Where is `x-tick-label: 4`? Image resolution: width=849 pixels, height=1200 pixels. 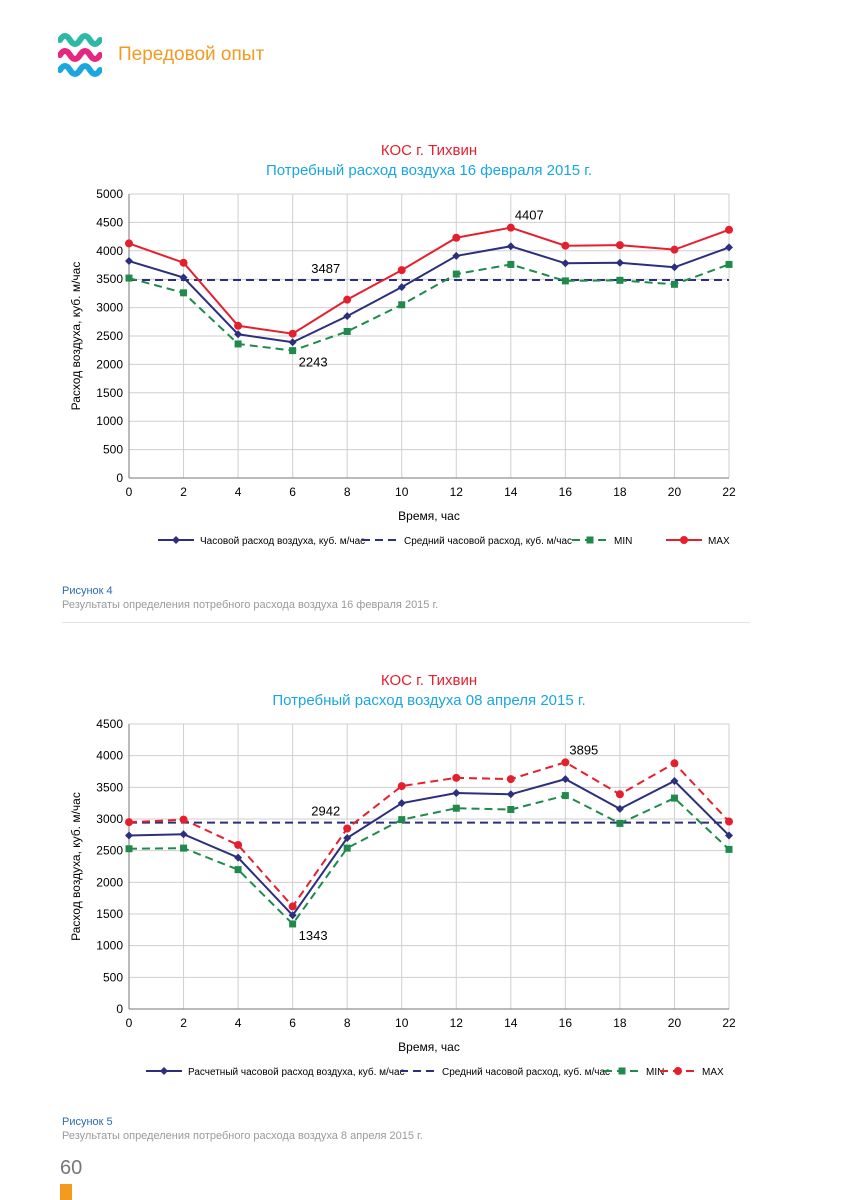 x-tick-label: 4 is located at coordinates (238, 1023).